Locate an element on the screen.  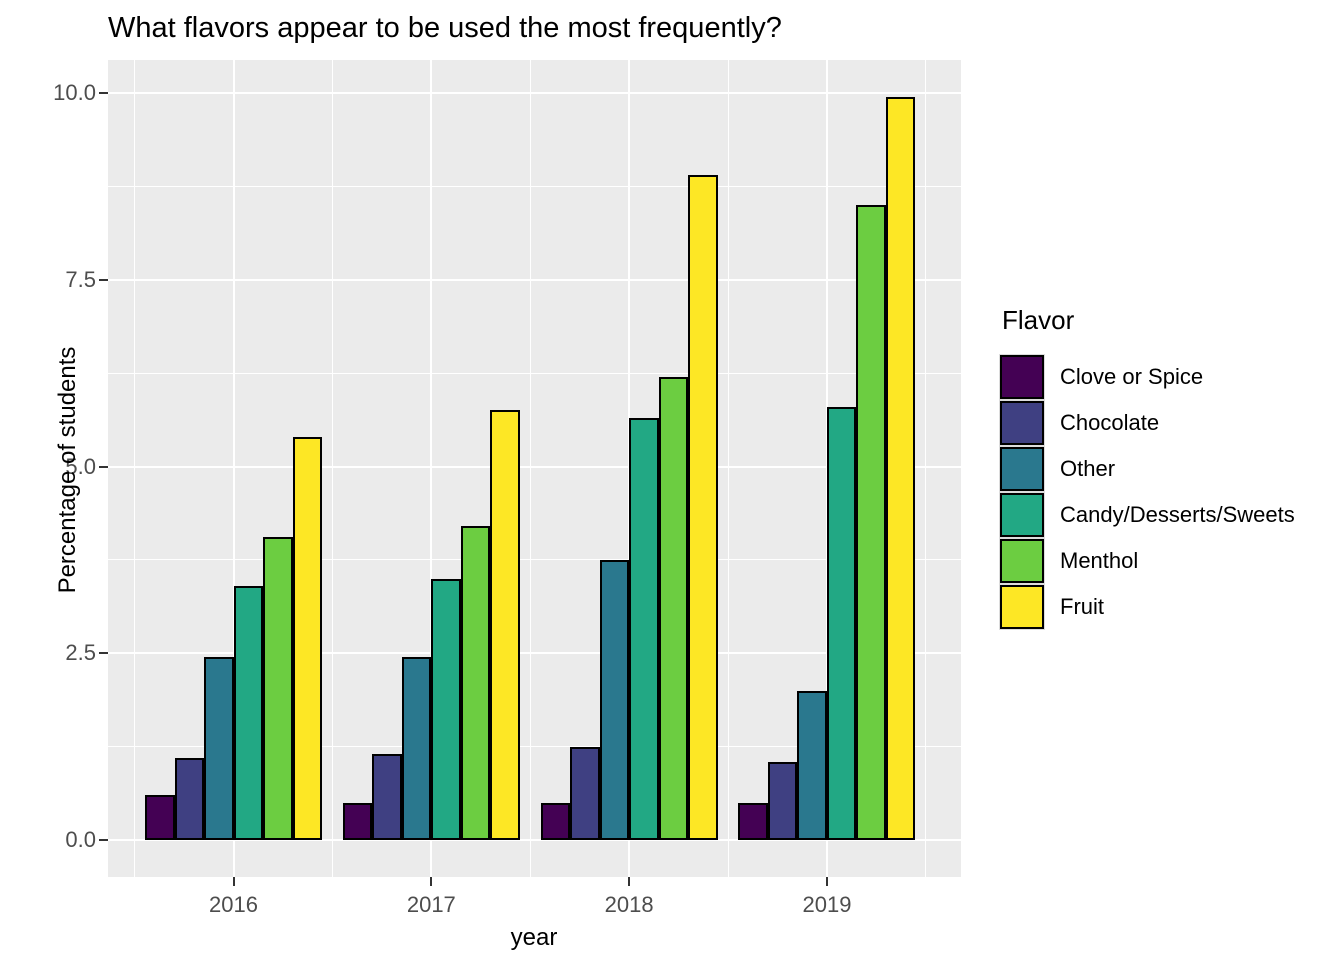
bar-chocolate-2016 is located at coordinates (189, 798).